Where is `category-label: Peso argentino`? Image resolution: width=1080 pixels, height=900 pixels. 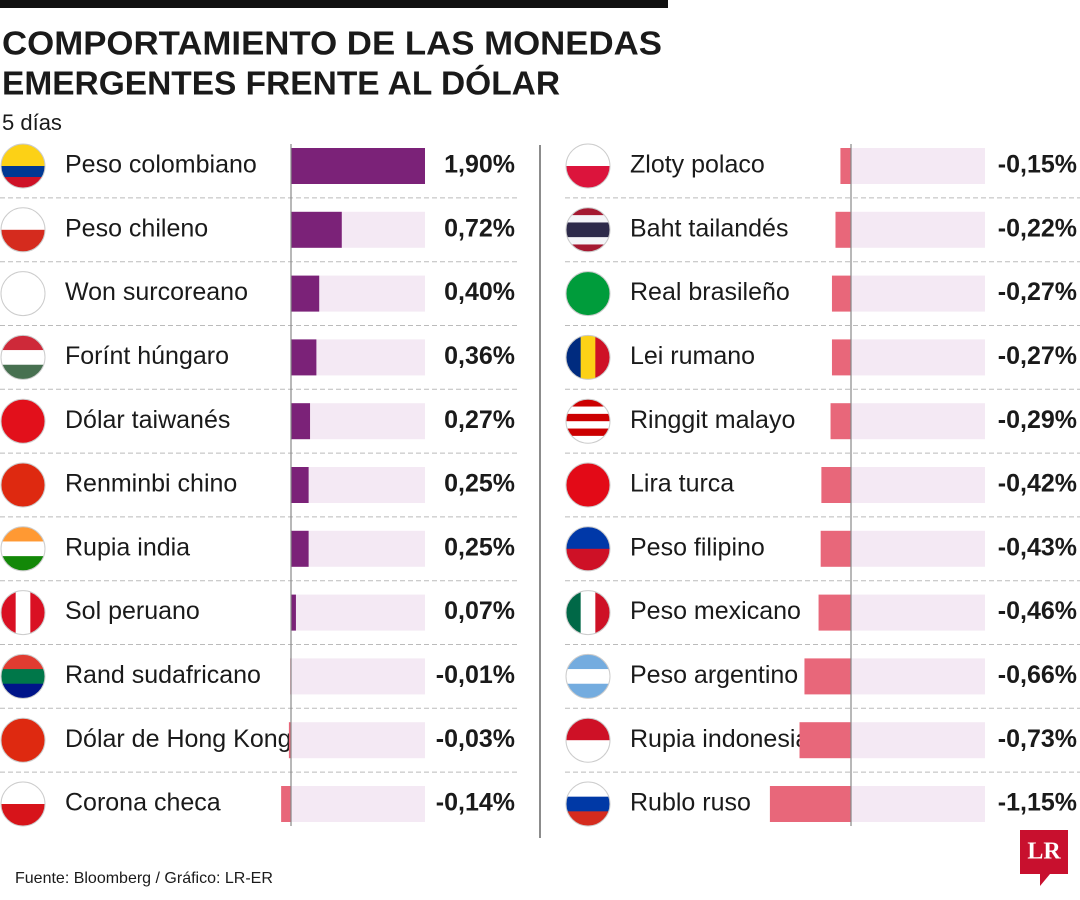
category-label: Peso argentino is located at coordinates (714, 675).